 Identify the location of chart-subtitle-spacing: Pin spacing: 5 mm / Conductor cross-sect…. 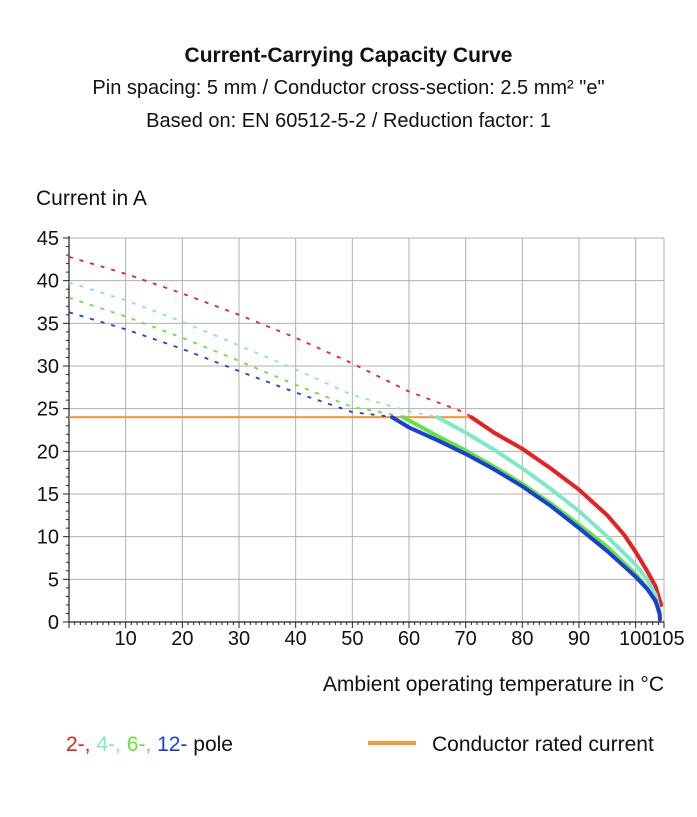
(348, 88).